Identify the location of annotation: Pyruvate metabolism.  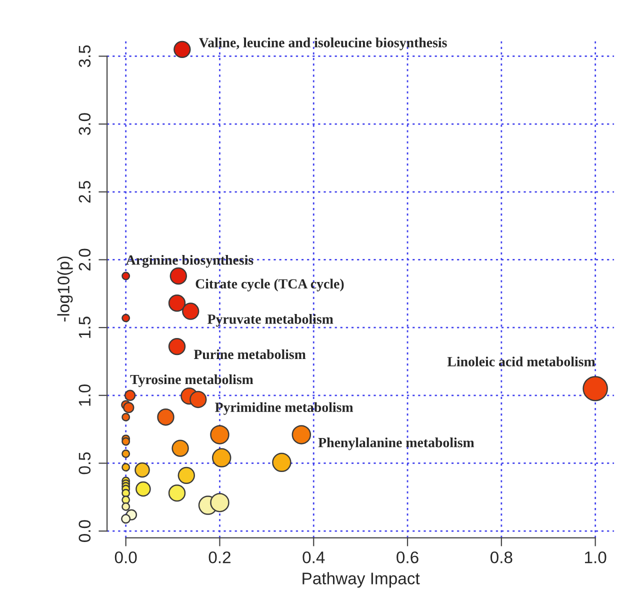
(271, 320).